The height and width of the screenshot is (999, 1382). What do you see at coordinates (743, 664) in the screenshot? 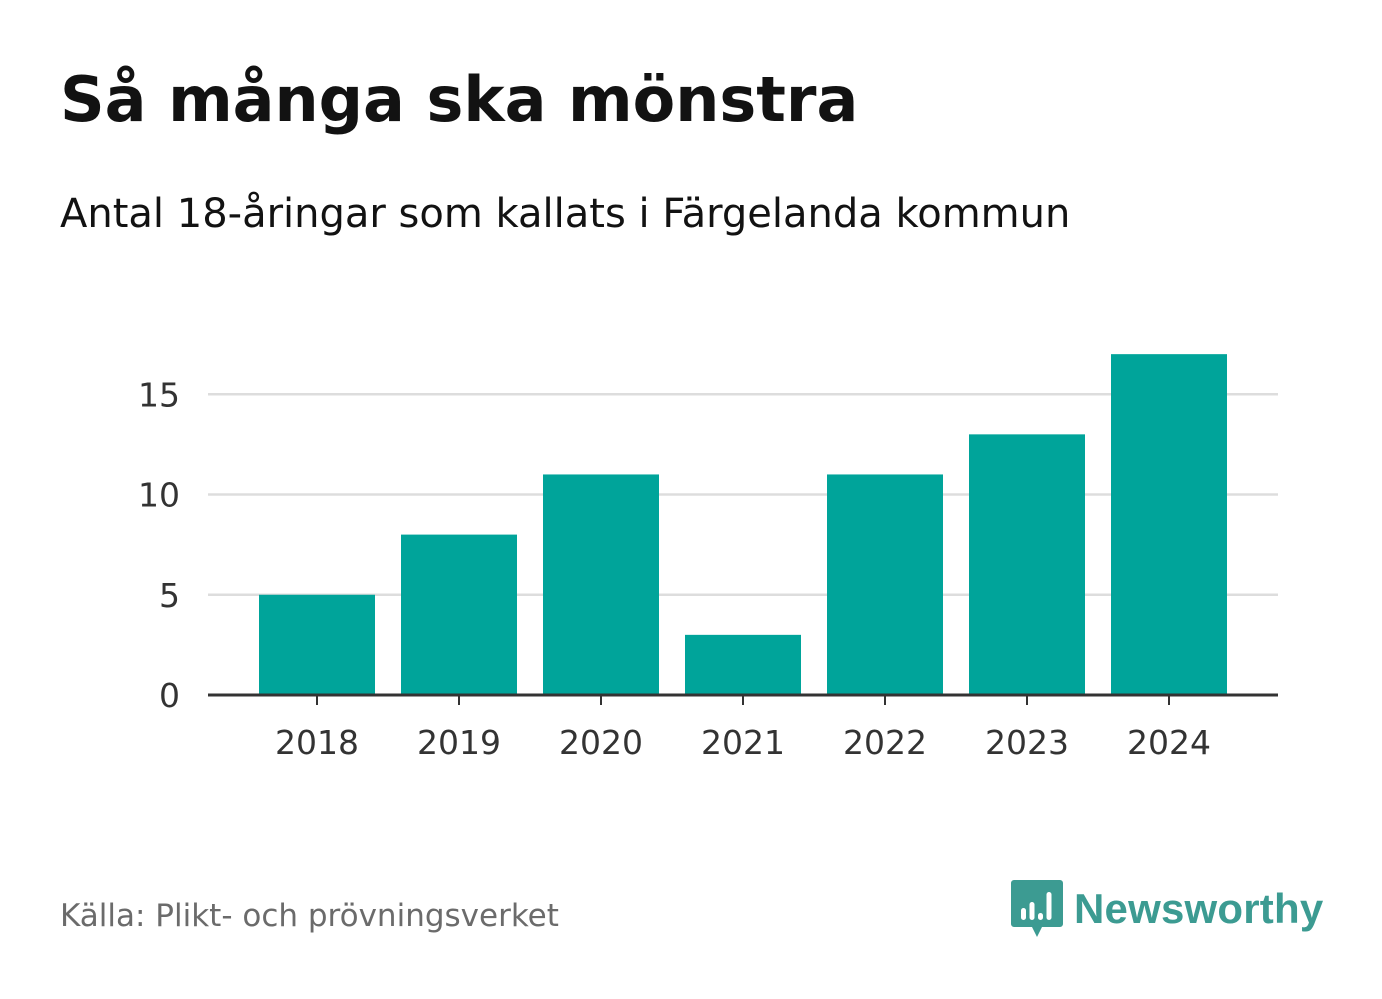
I see `bar-2021` at bounding box center [743, 664].